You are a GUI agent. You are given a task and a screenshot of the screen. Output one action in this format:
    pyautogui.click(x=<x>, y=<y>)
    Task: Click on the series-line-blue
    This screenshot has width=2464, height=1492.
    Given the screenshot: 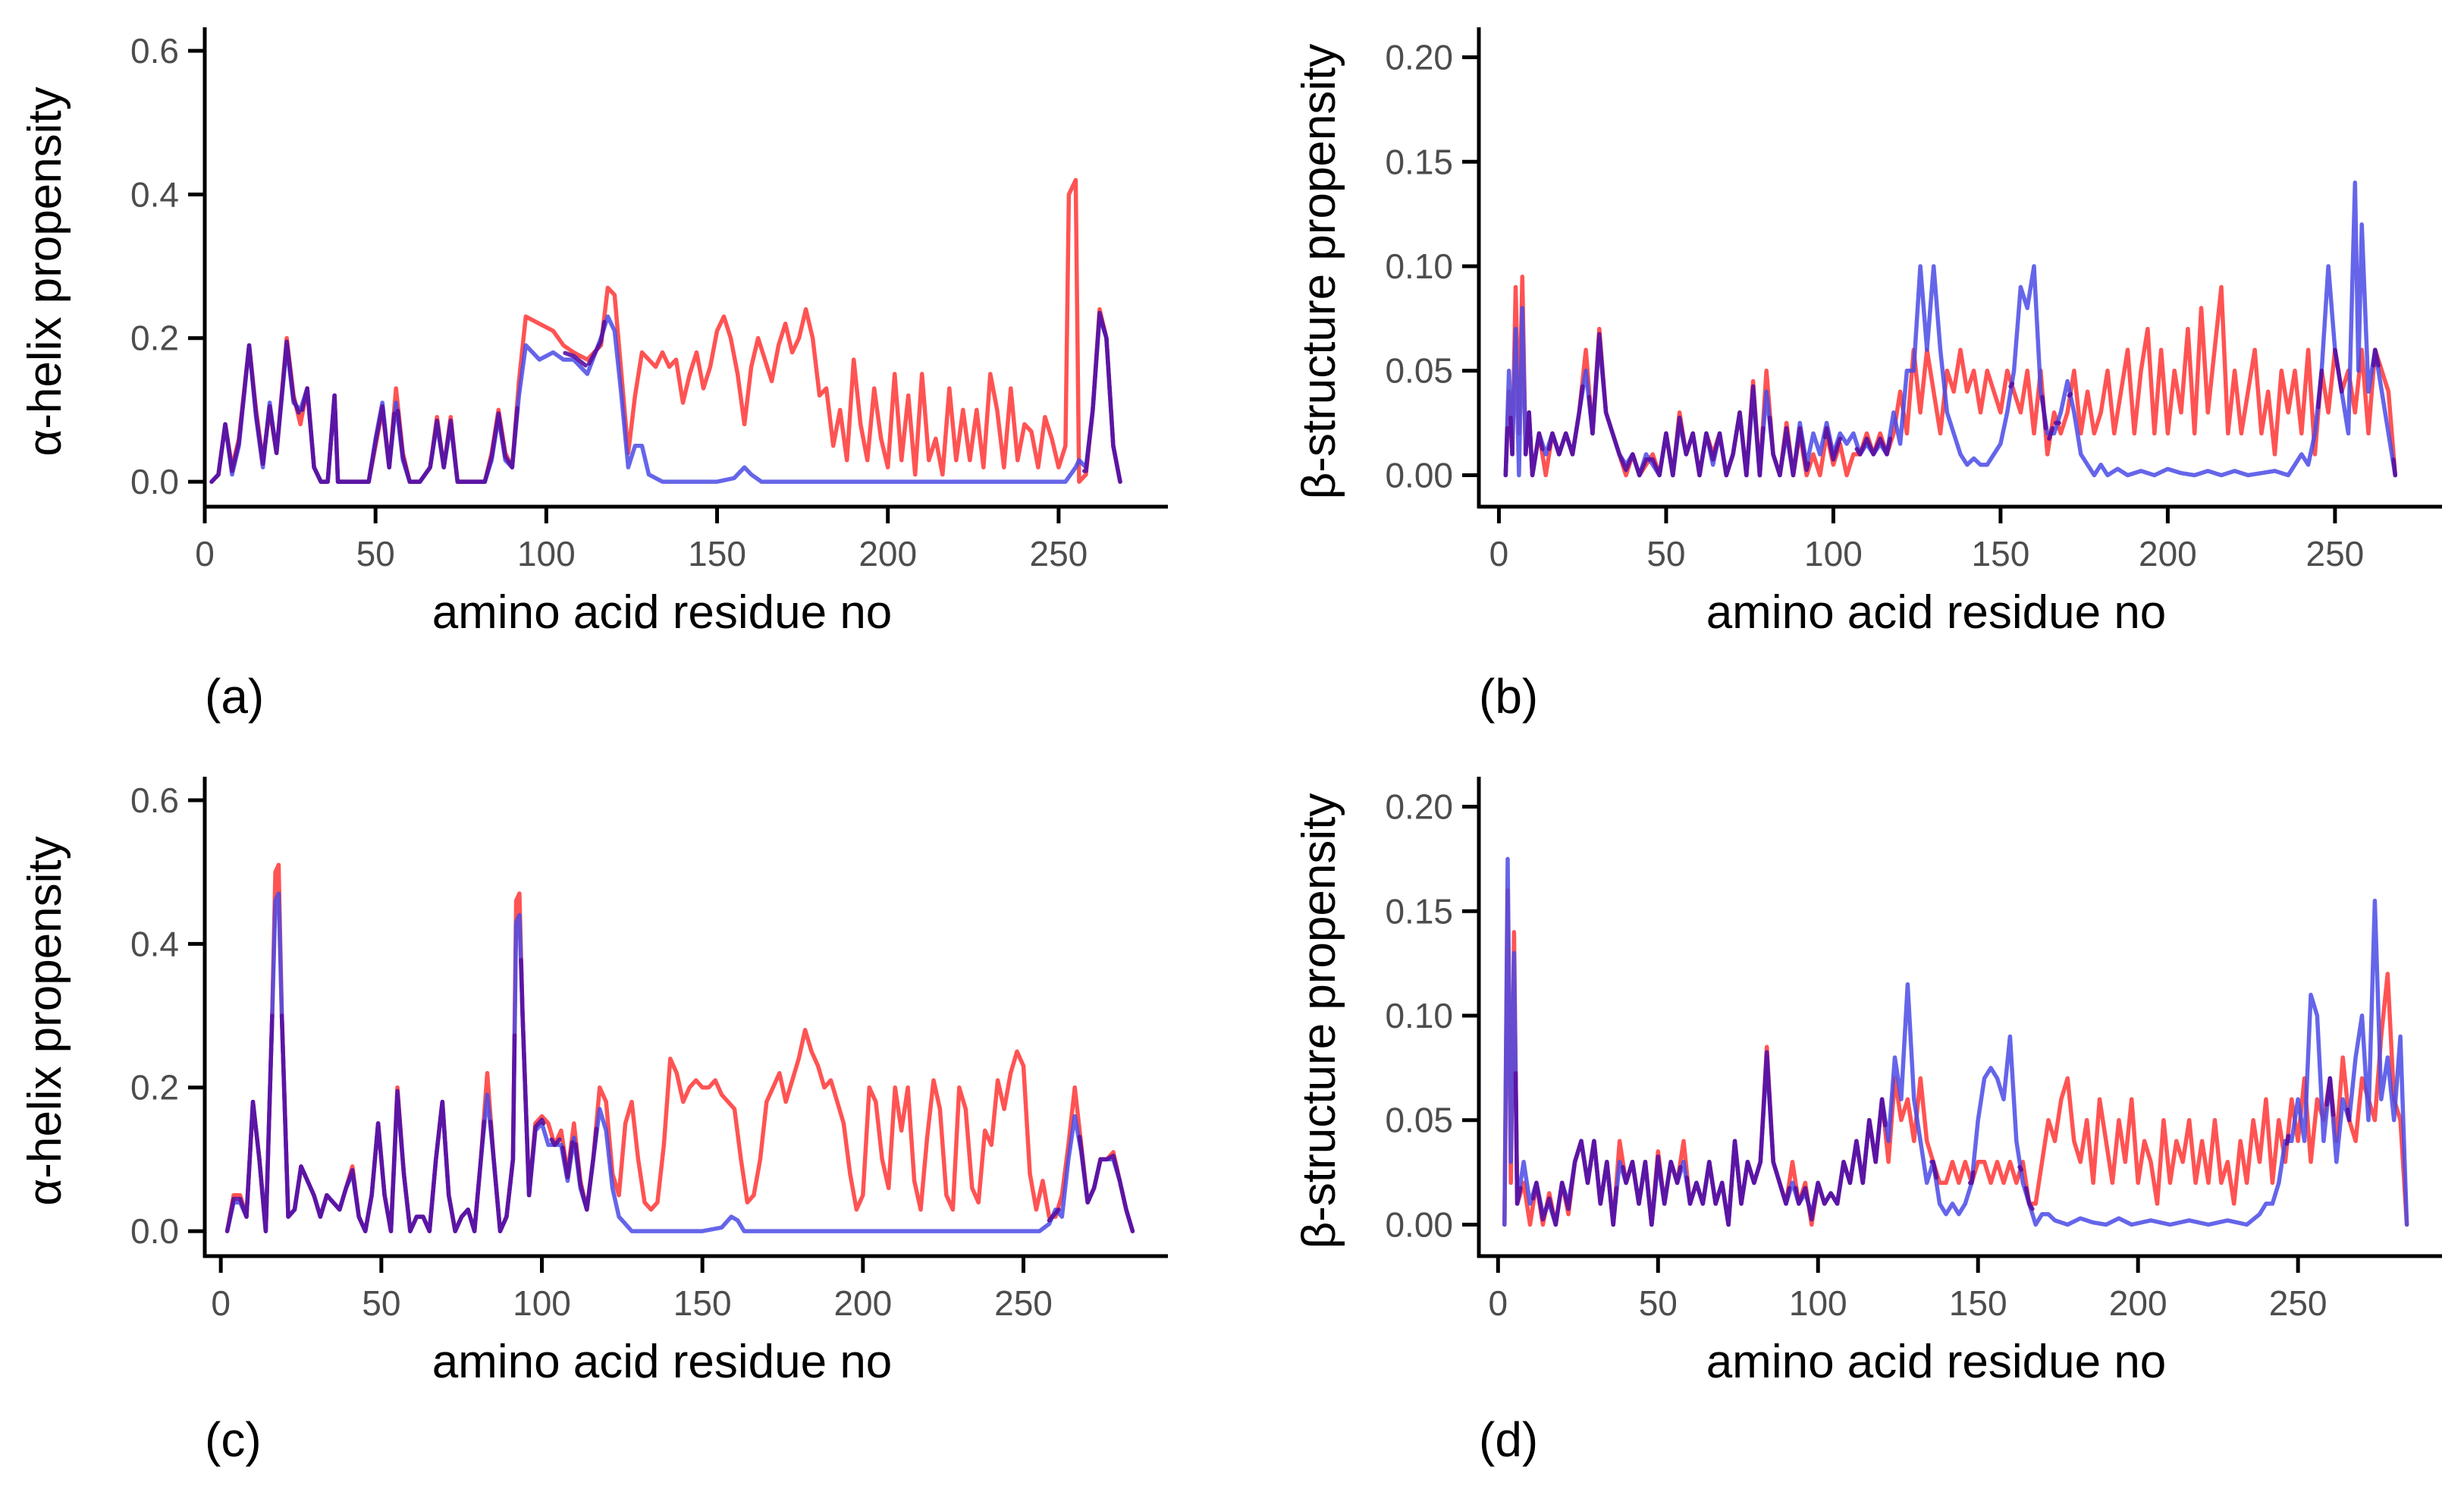 What is the action you would take?
    pyautogui.click(x=679, y=1062)
    